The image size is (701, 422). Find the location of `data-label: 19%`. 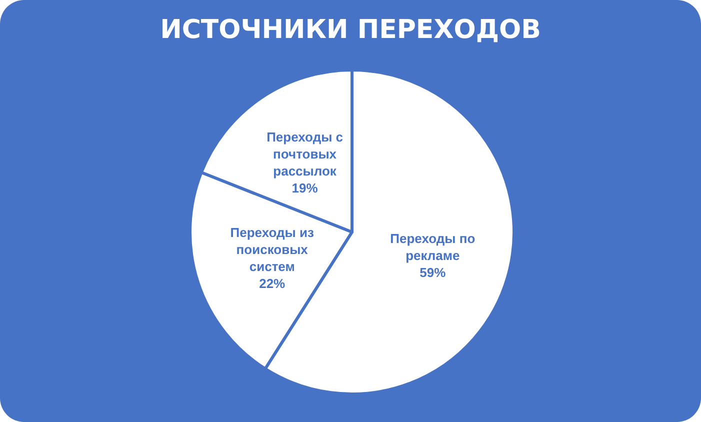

data-label: 19% is located at coordinates (305, 188).